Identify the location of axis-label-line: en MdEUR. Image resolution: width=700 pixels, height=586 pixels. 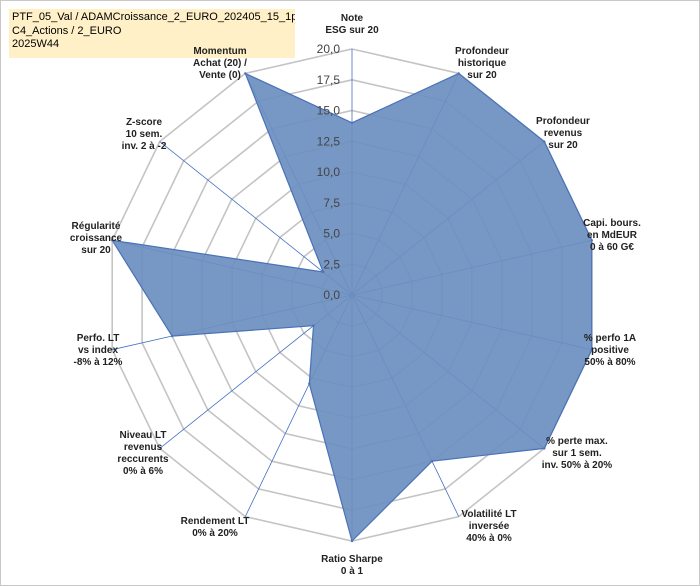
(612, 235).